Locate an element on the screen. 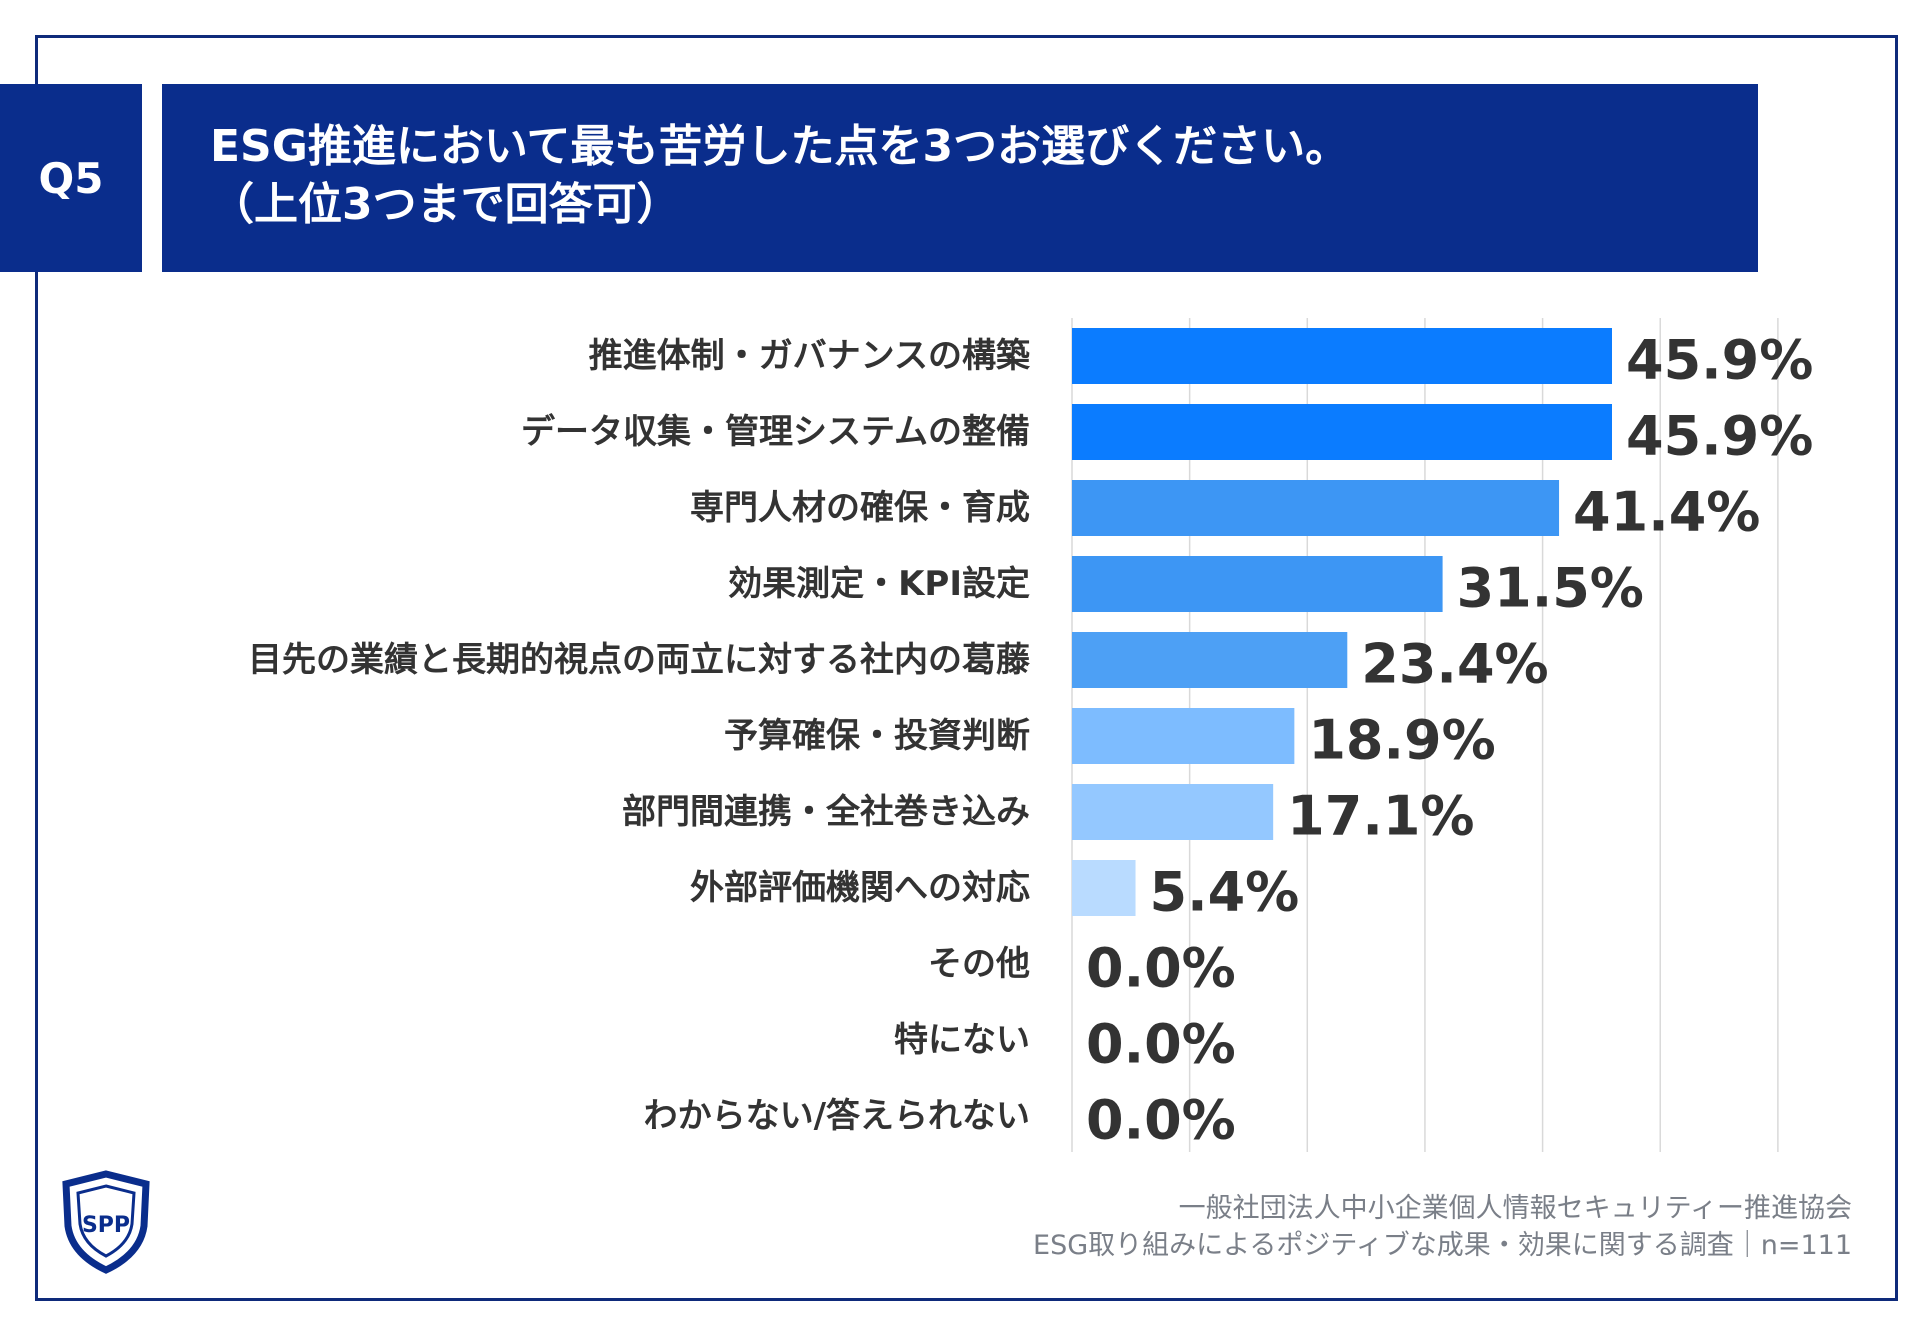 Image resolution: width=1920 pixels, height=1329 pixels. question-text-line1: ESG推進において最も苦労した点を3つお選びください。 is located at coordinates (780, 146).